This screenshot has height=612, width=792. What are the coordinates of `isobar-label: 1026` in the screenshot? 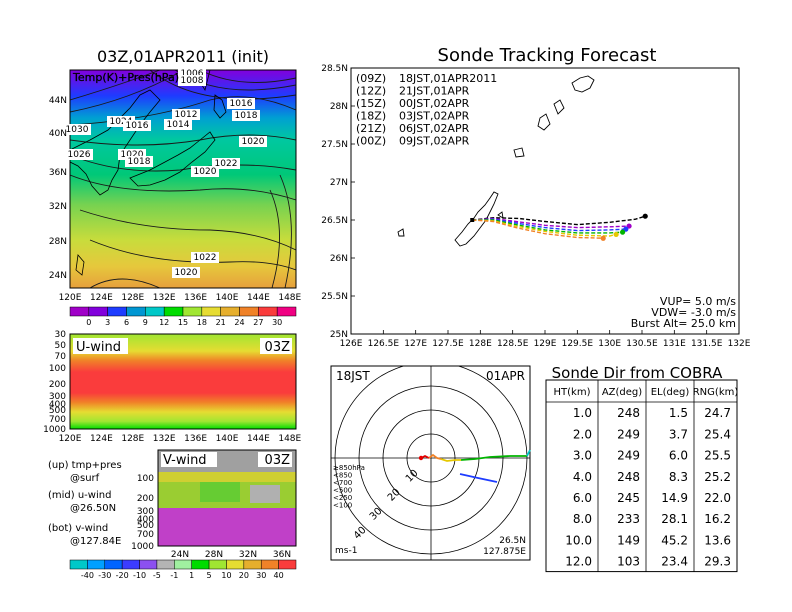 It's located at (79, 155).